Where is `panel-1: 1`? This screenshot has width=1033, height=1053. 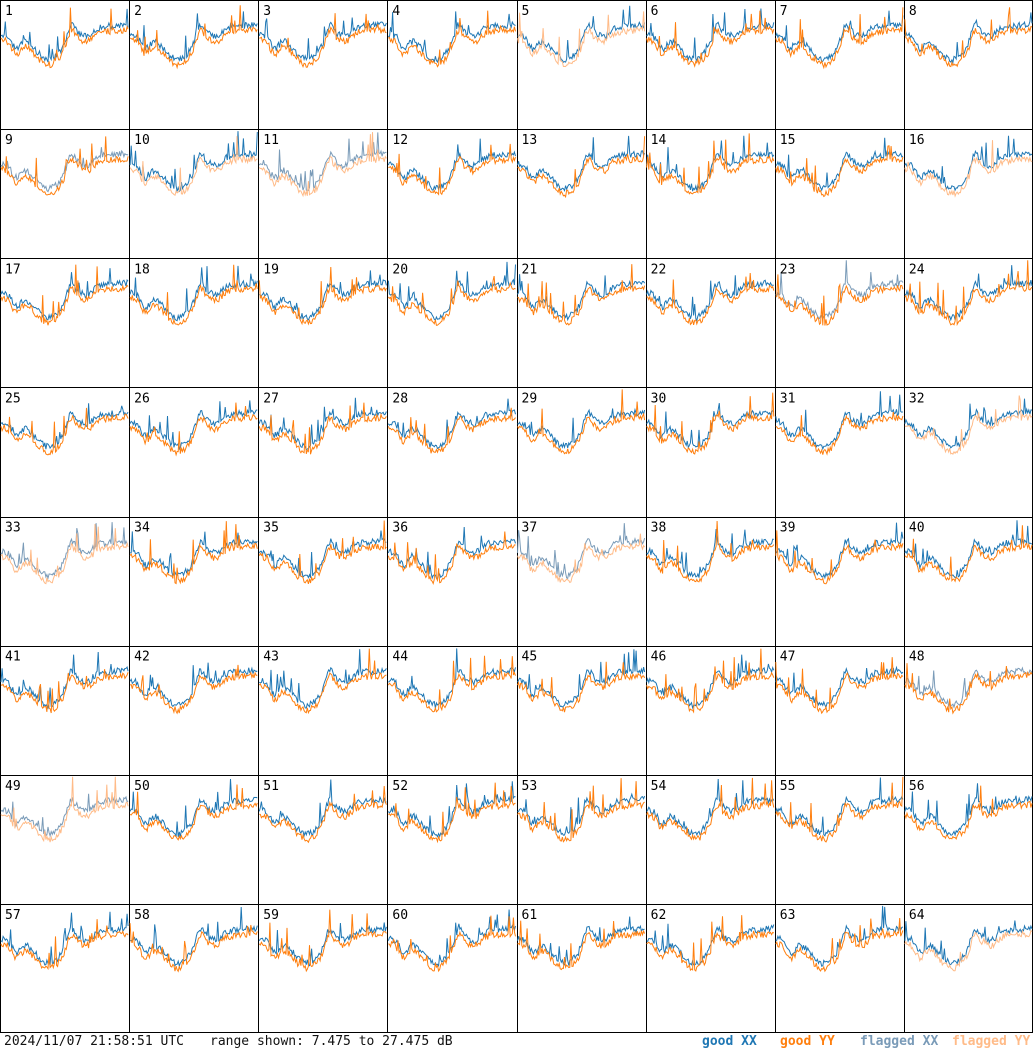
panel-1: 1 is located at coordinates (64, 36).